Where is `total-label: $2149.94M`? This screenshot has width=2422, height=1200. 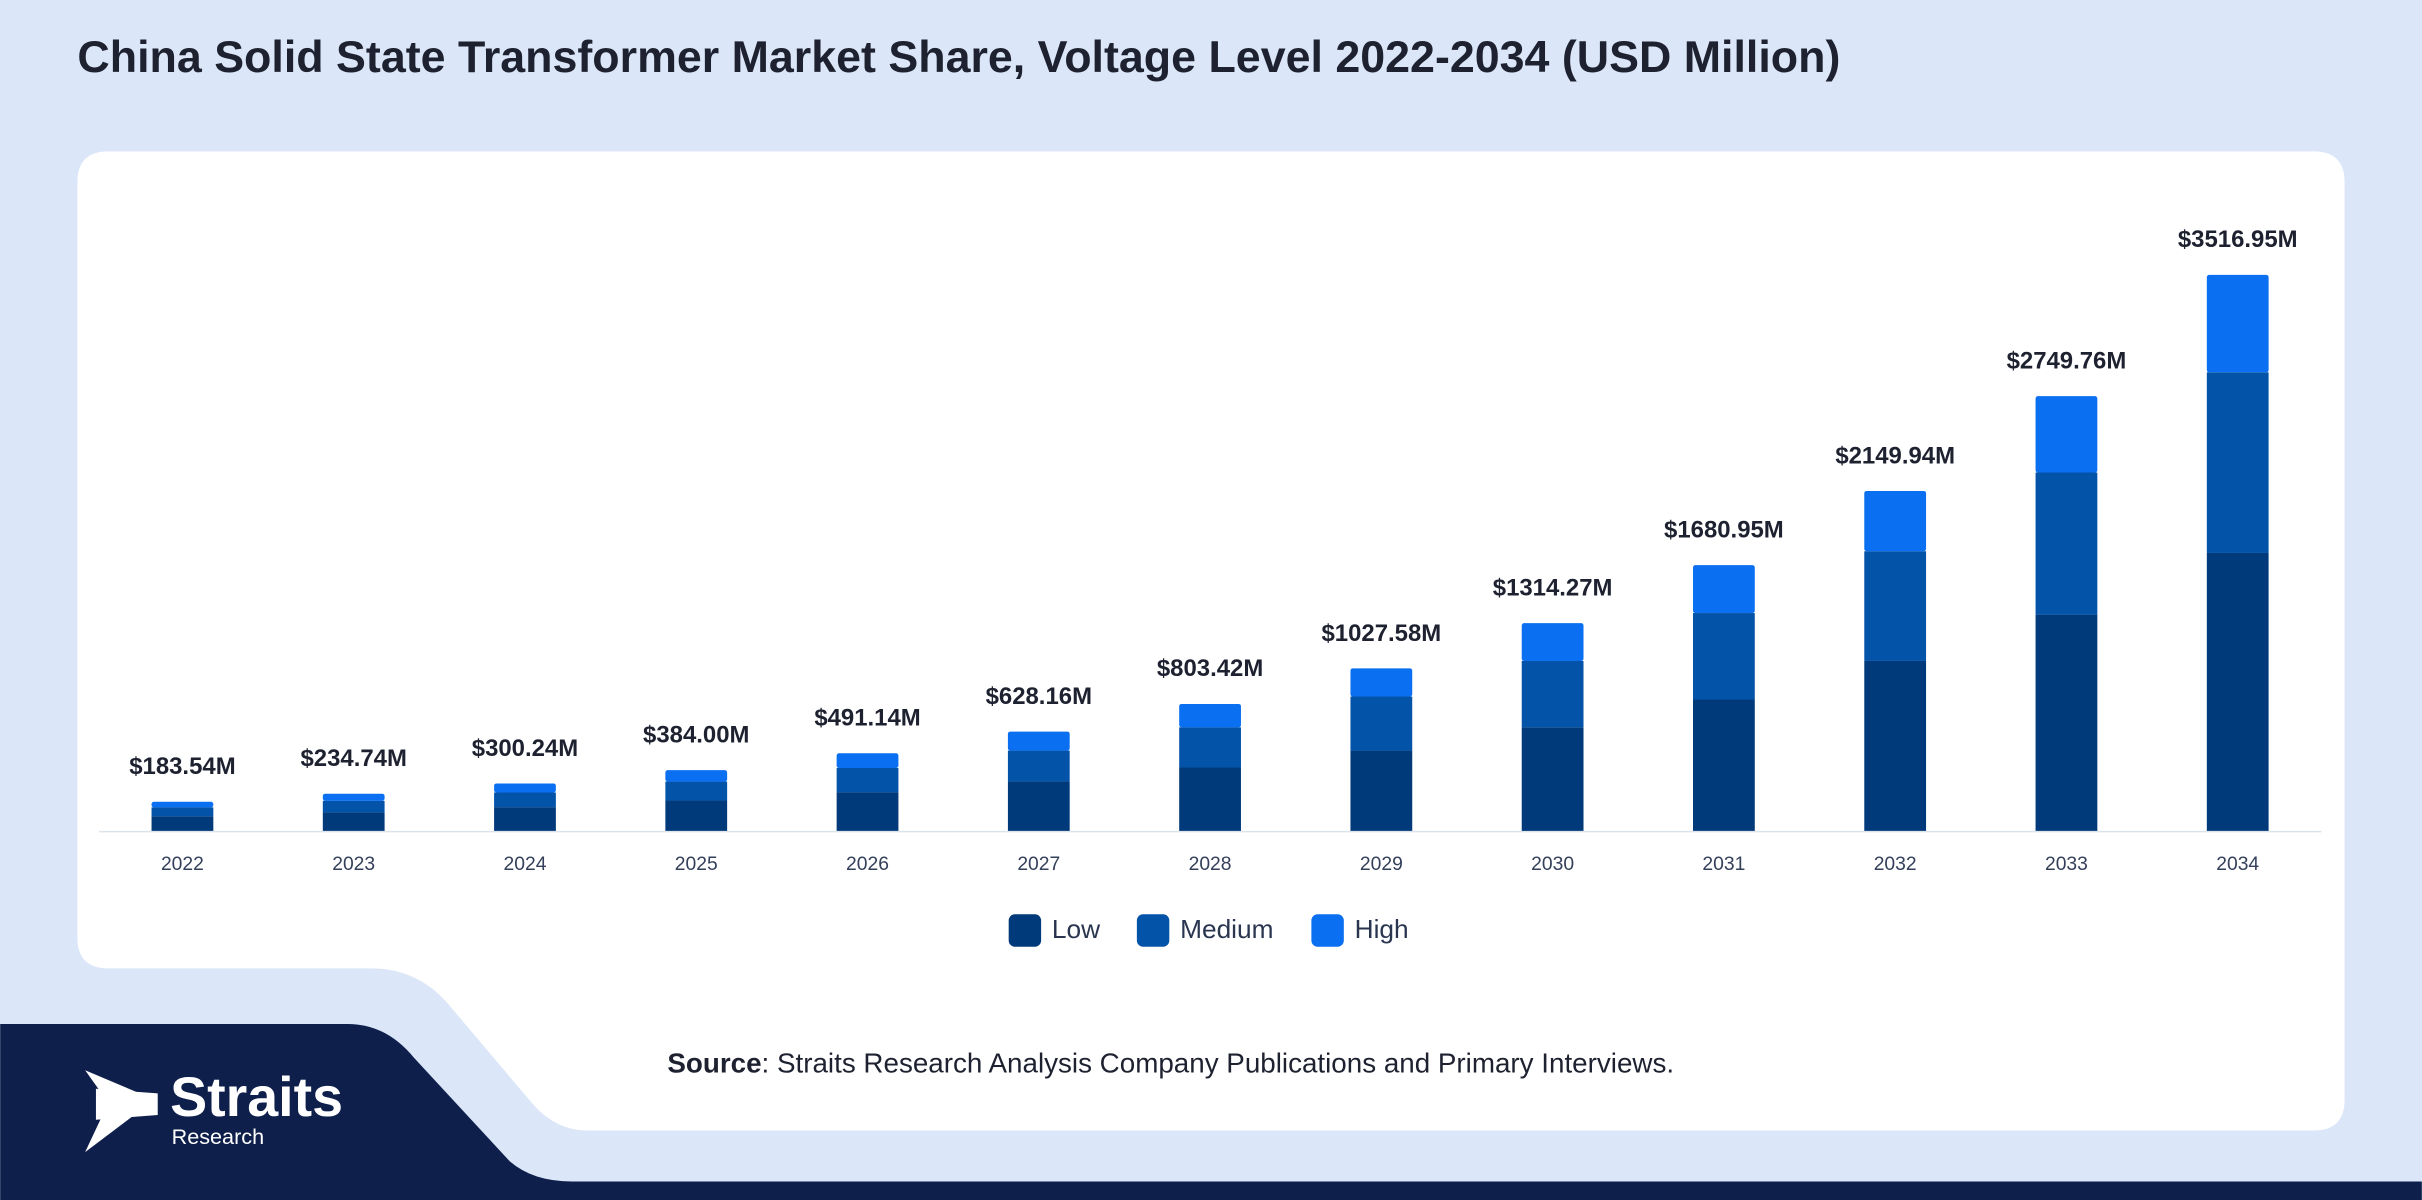 total-label: $2149.94M is located at coordinates (1895, 455).